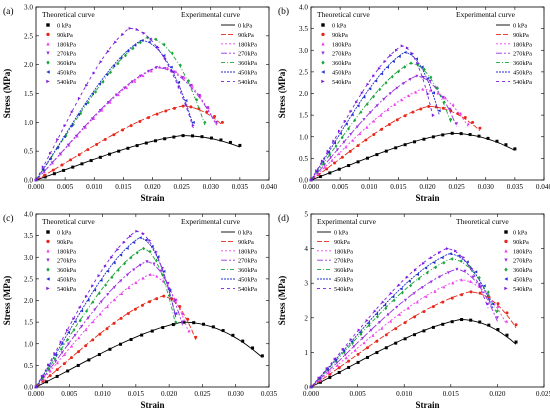  Describe the element at coordinates (522, 261) in the screenshot. I see `legend-label-theoretical: 270kPa` at that location.